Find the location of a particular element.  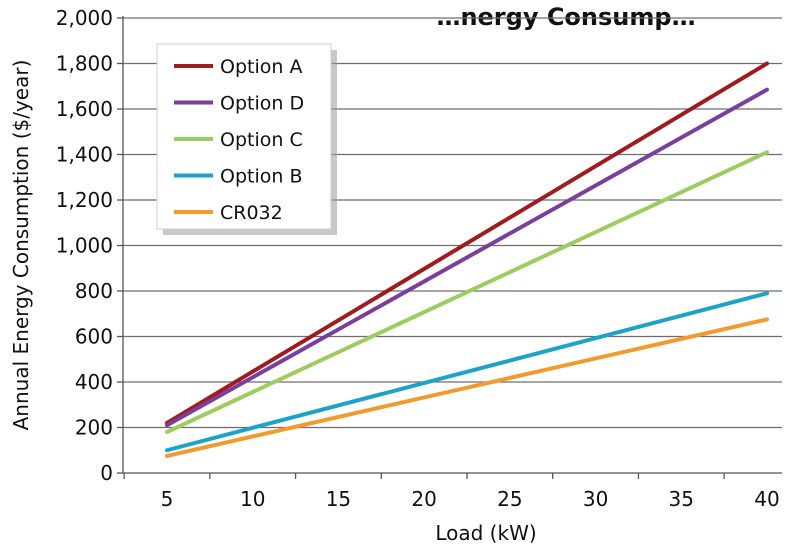

y-tick-label: 1,600 is located at coordinates (84, 109).